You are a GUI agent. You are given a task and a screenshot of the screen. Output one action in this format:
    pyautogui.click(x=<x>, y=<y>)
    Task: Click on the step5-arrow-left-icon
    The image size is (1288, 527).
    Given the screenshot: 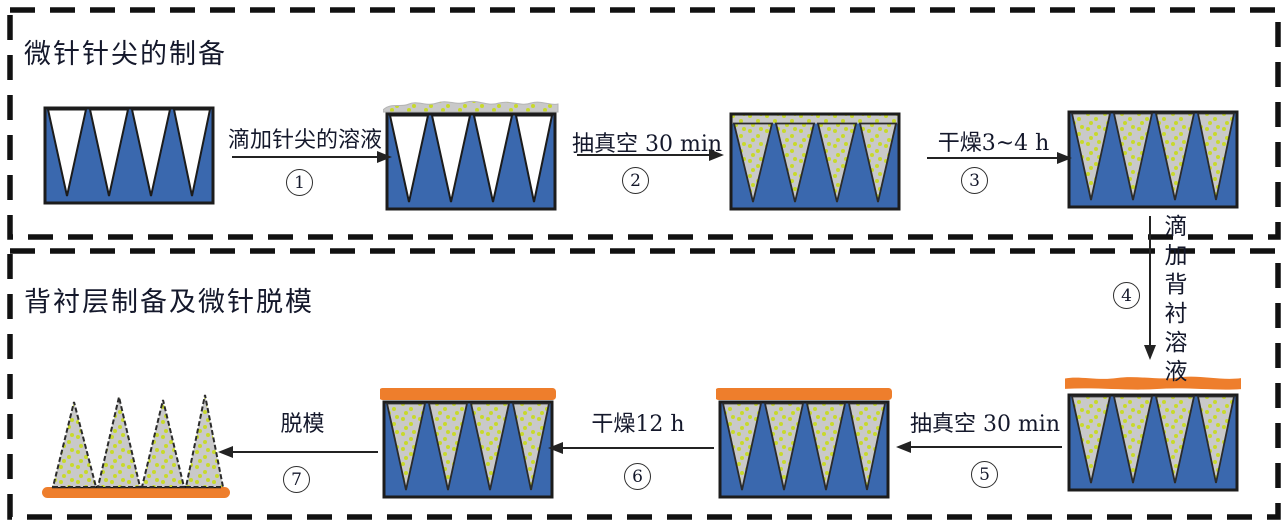 What is the action you would take?
    pyautogui.click(x=979, y=447)
    